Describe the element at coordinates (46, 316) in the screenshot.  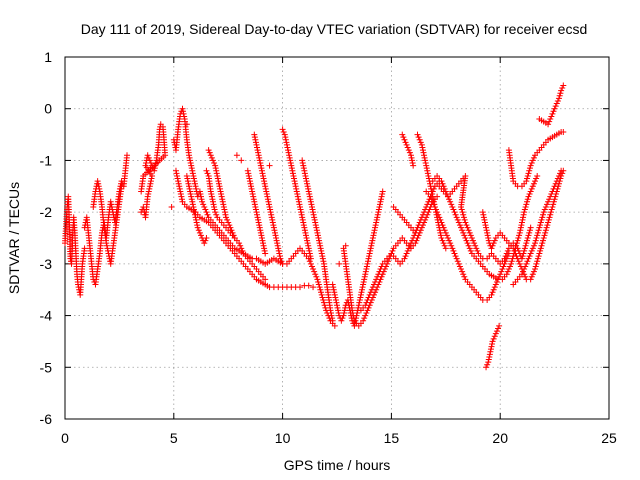
I see `y-tick-label: -4` at that location.